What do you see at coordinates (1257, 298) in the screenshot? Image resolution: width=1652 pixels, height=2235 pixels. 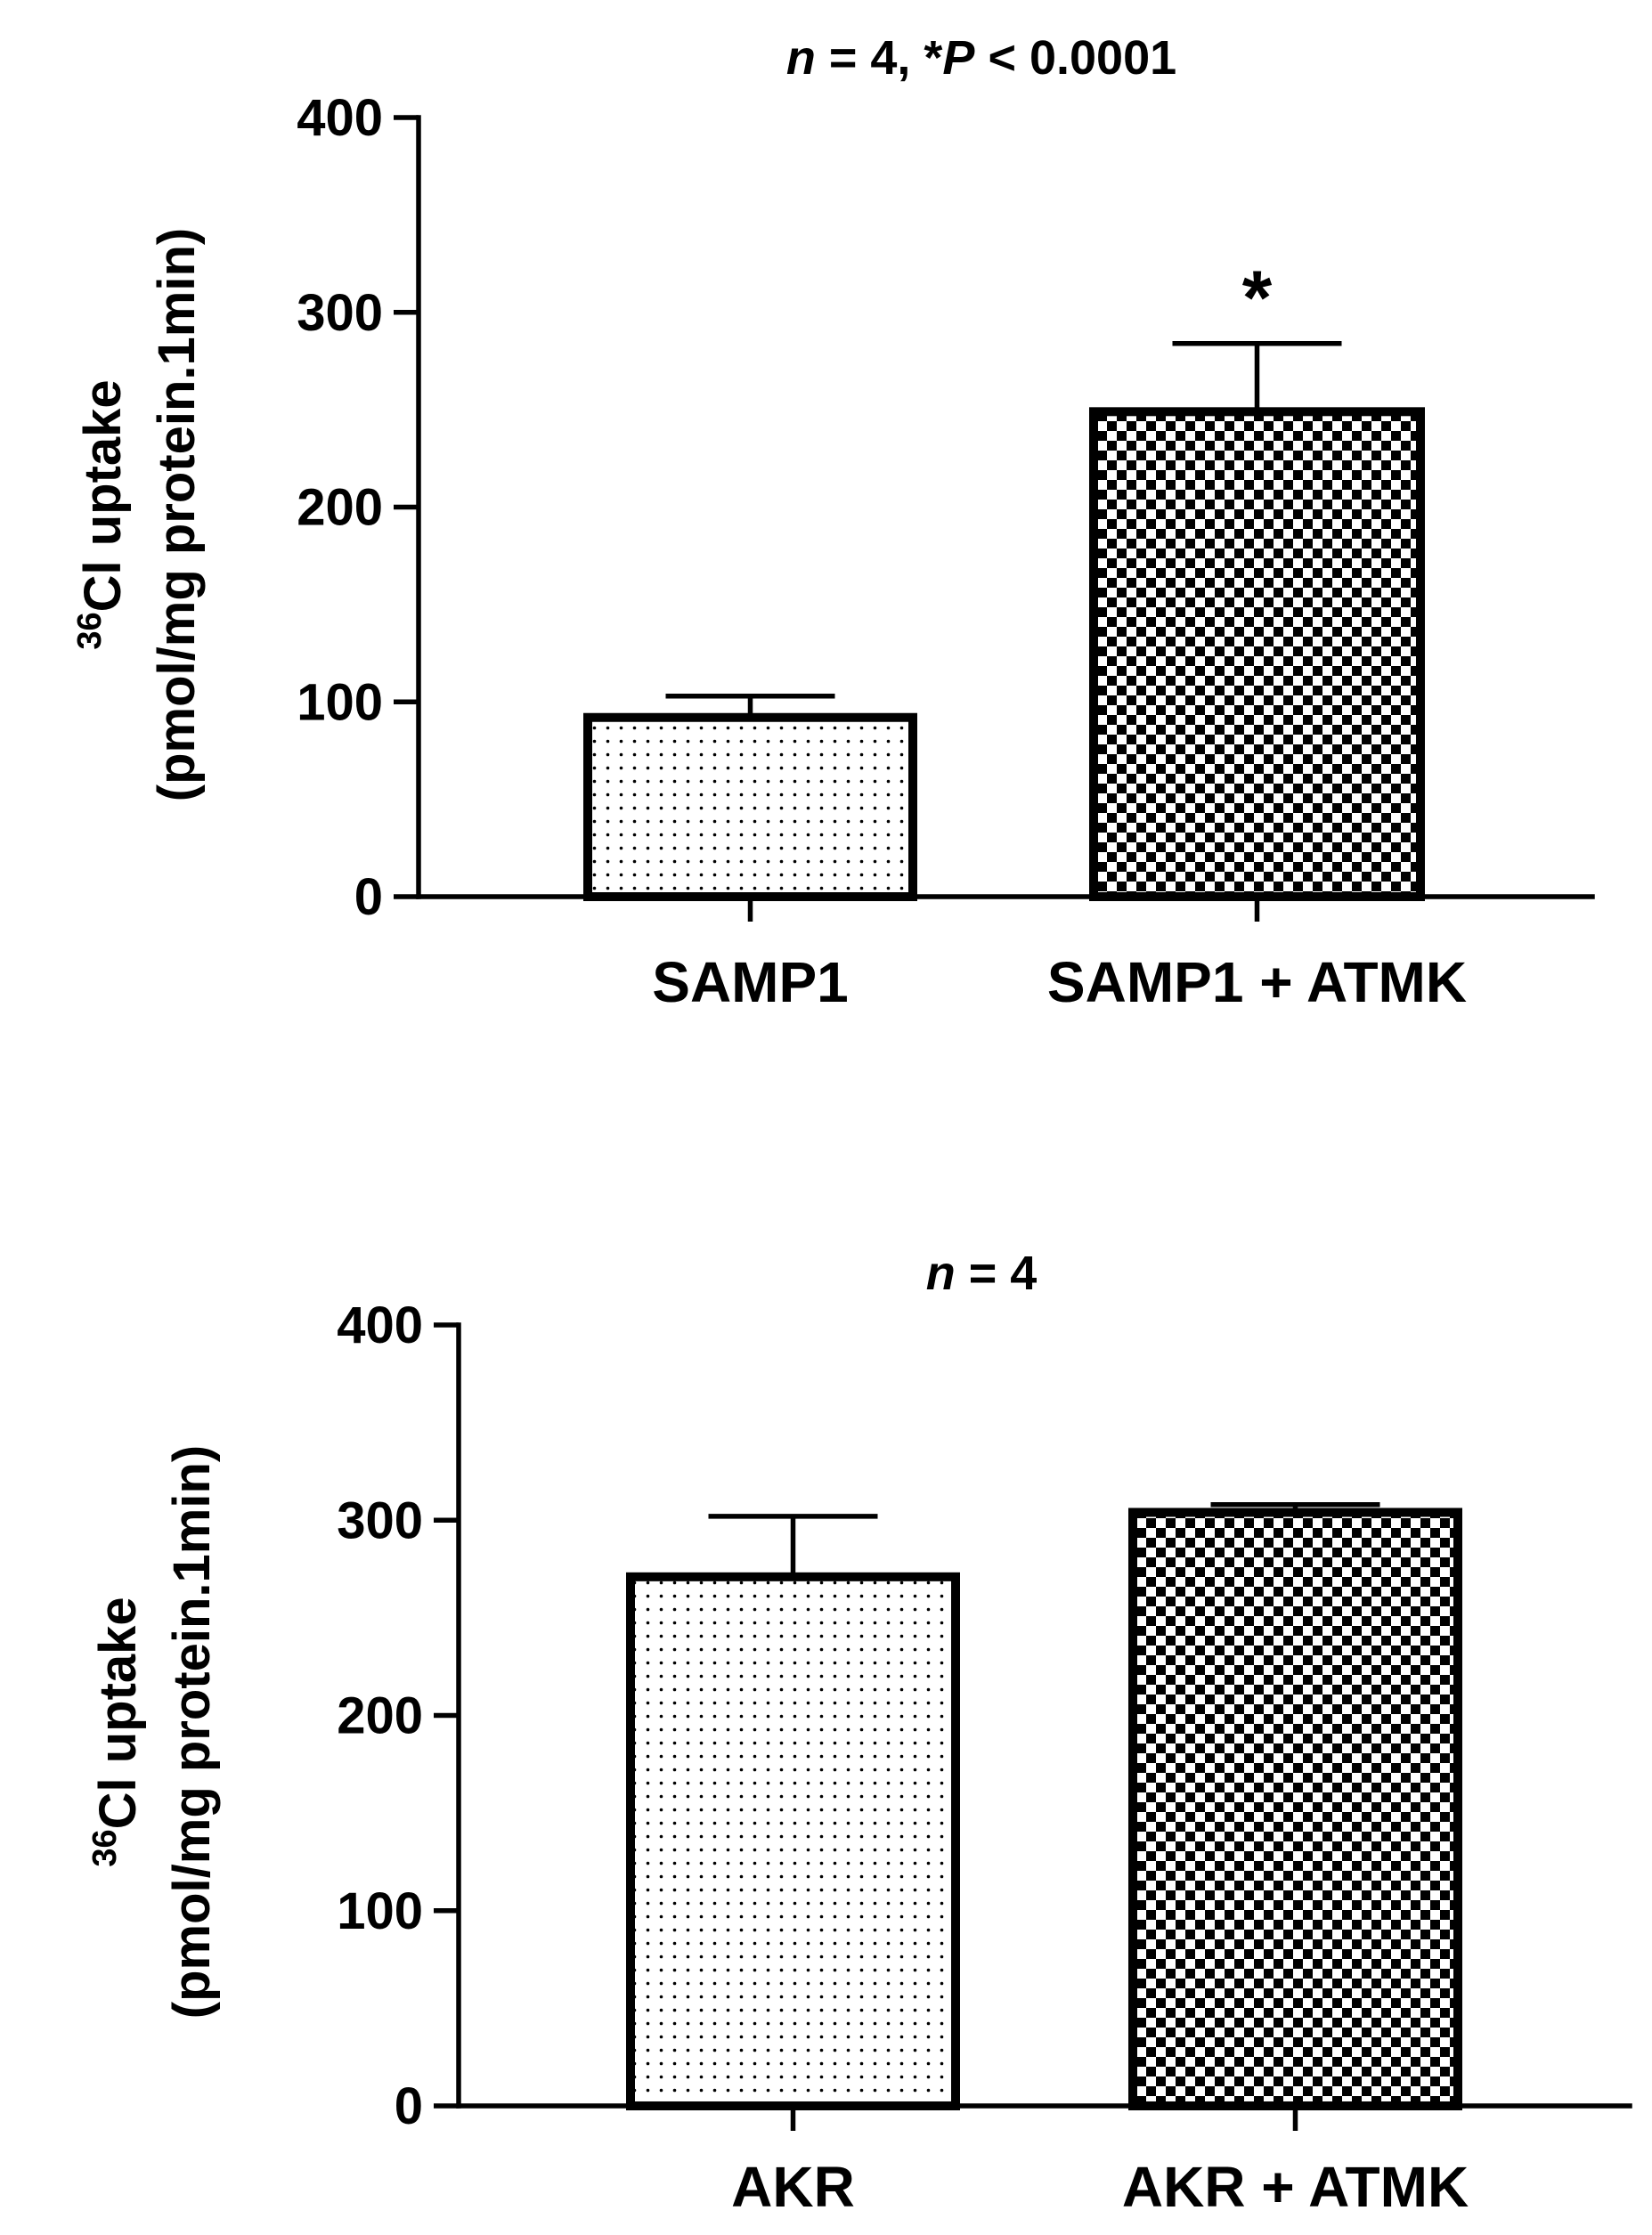 I see `significance-marker: *` at bounding box center [1257, 298].